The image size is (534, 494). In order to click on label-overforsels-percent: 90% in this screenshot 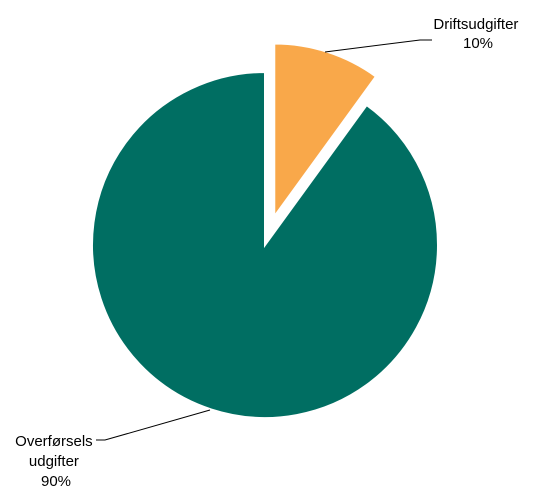, I will do `click(56, 481)`.